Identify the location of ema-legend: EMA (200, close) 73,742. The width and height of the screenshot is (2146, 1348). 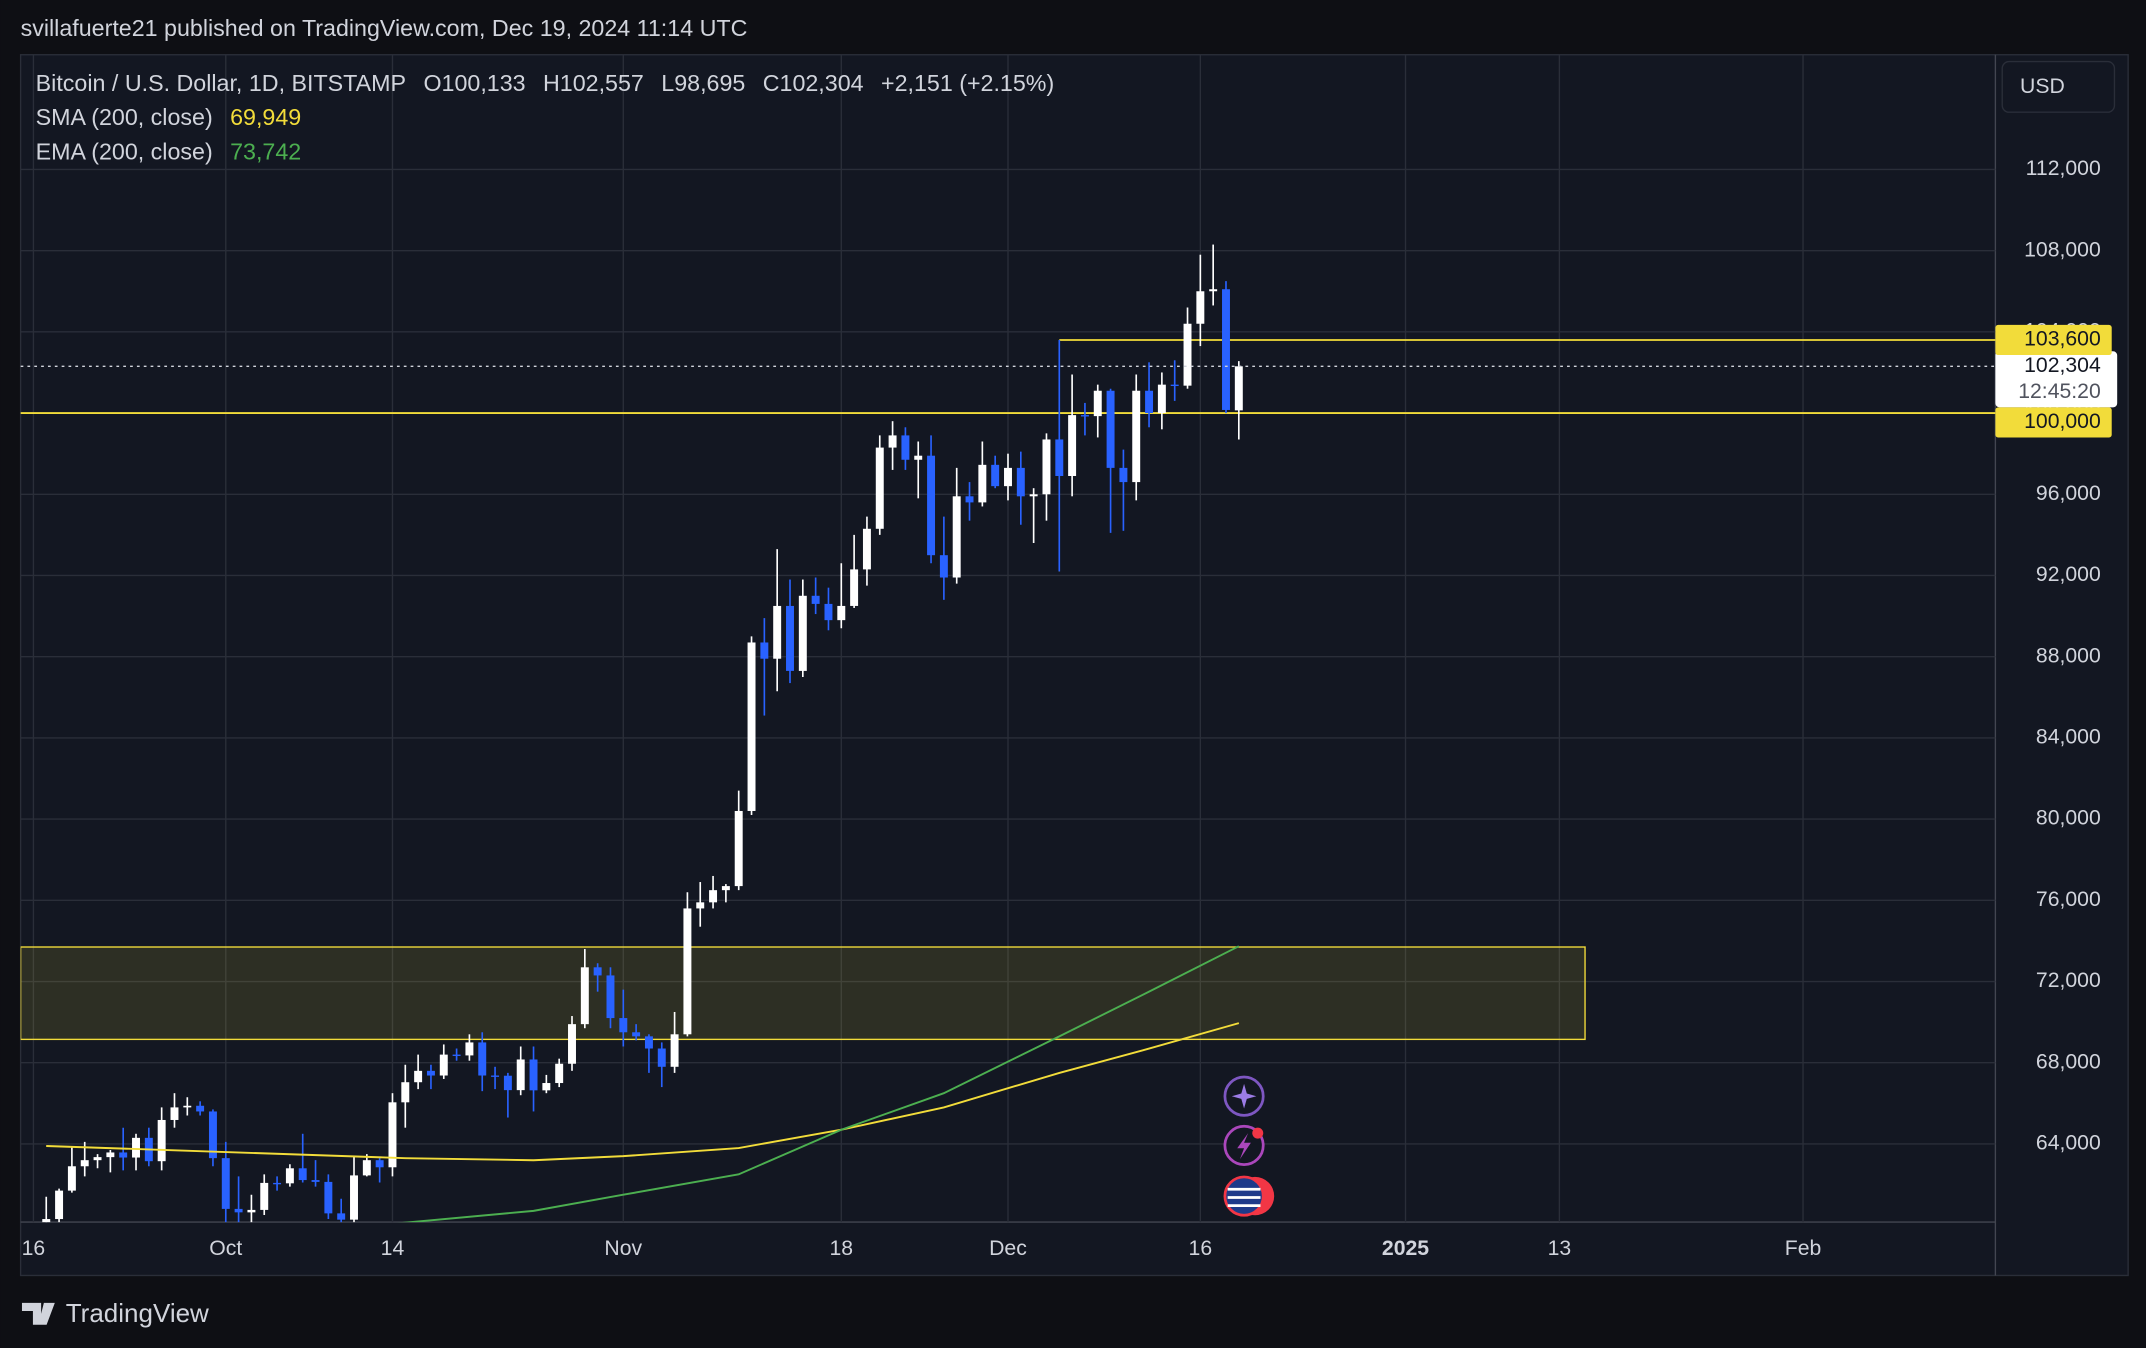
(169, 151).